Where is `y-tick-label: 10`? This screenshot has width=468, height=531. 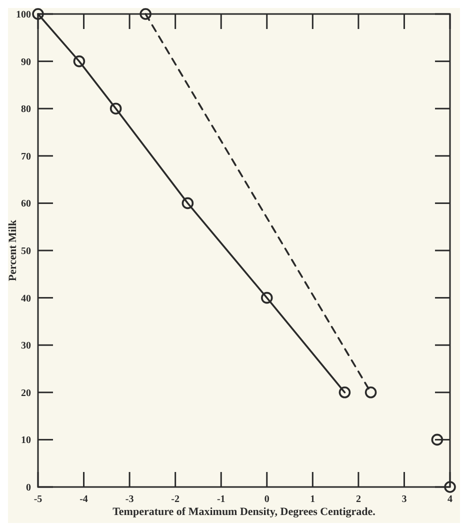 y-tick-label: 10 is located at coordinates (26, 440).